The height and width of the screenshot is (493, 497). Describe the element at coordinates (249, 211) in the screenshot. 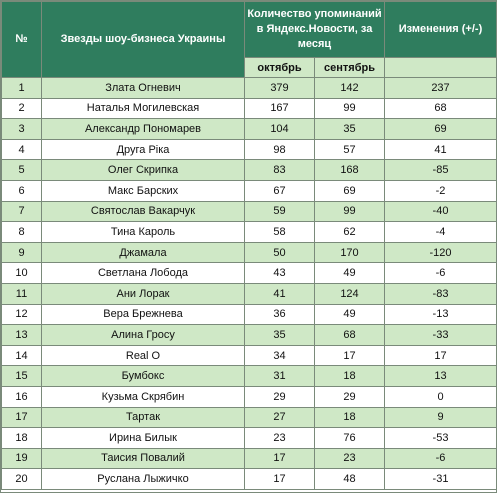

I see `table-row: 7 Святослав Вакарчук 59 99 -40` at that location.